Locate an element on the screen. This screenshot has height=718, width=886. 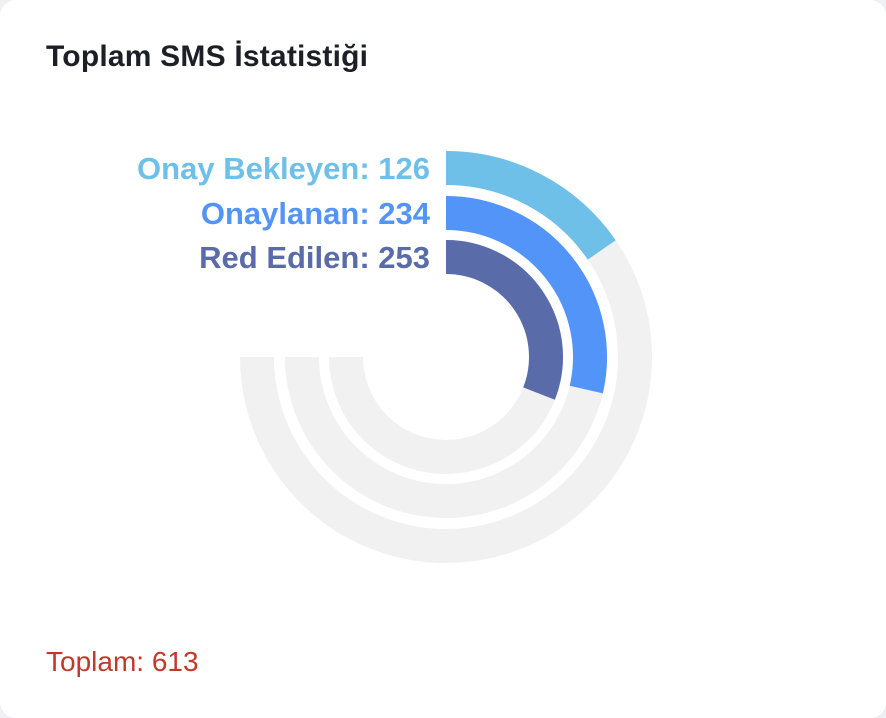
series-label-1: Onay Bekleyen: 126 is located at coordinates (283, 168).